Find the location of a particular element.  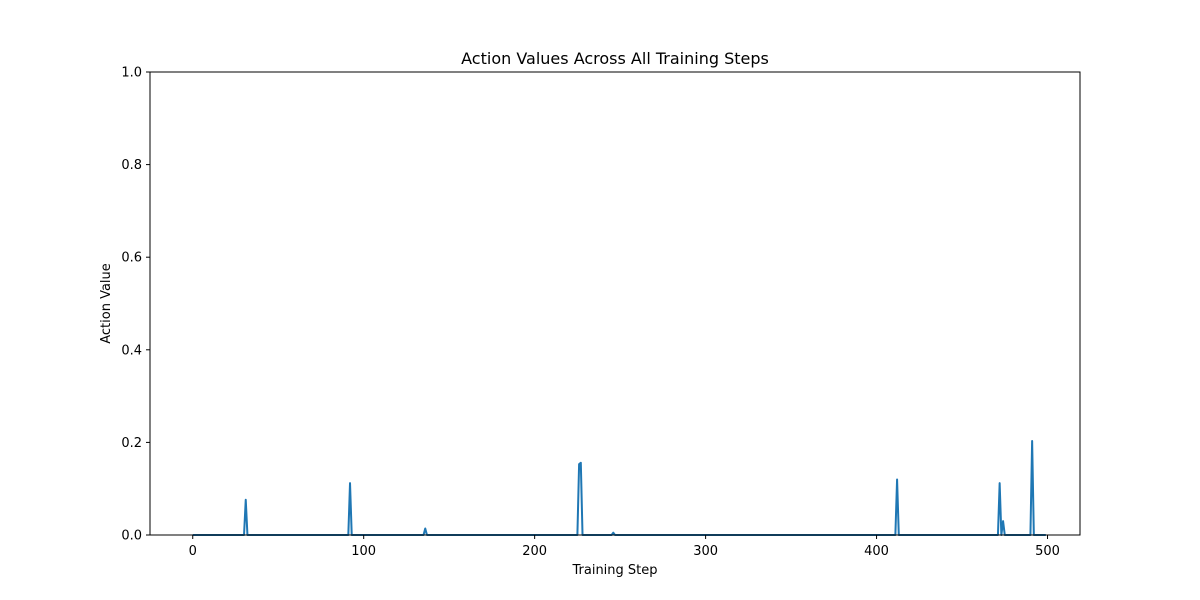

y-tick-label: 0.8 is located at coordinates (131, 165).